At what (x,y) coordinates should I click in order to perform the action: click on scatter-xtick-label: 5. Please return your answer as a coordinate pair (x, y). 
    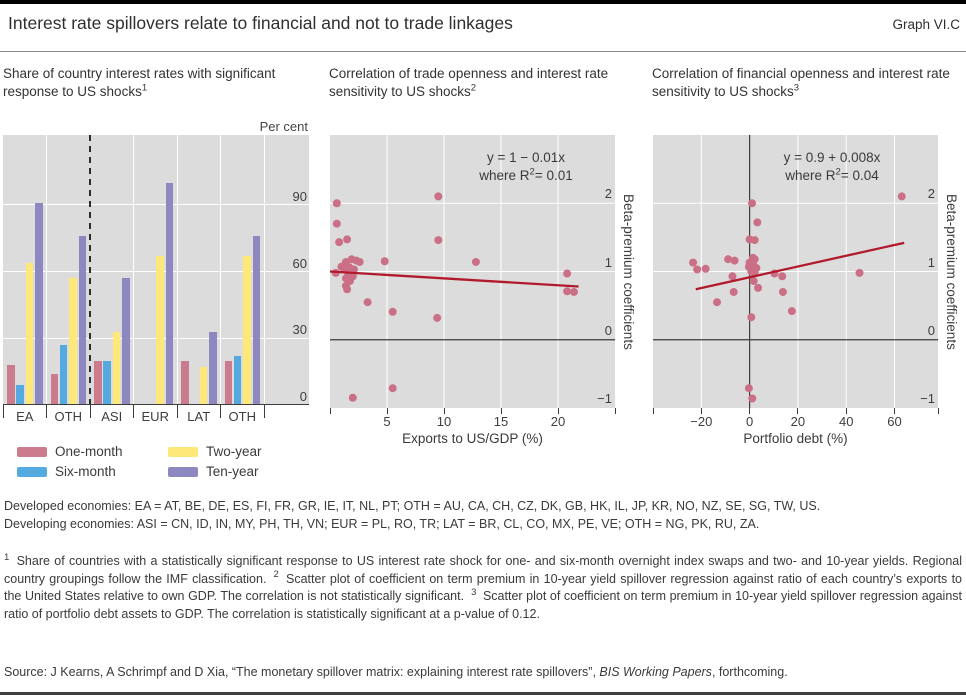
    Looking at the image, I should click on (387, 421).